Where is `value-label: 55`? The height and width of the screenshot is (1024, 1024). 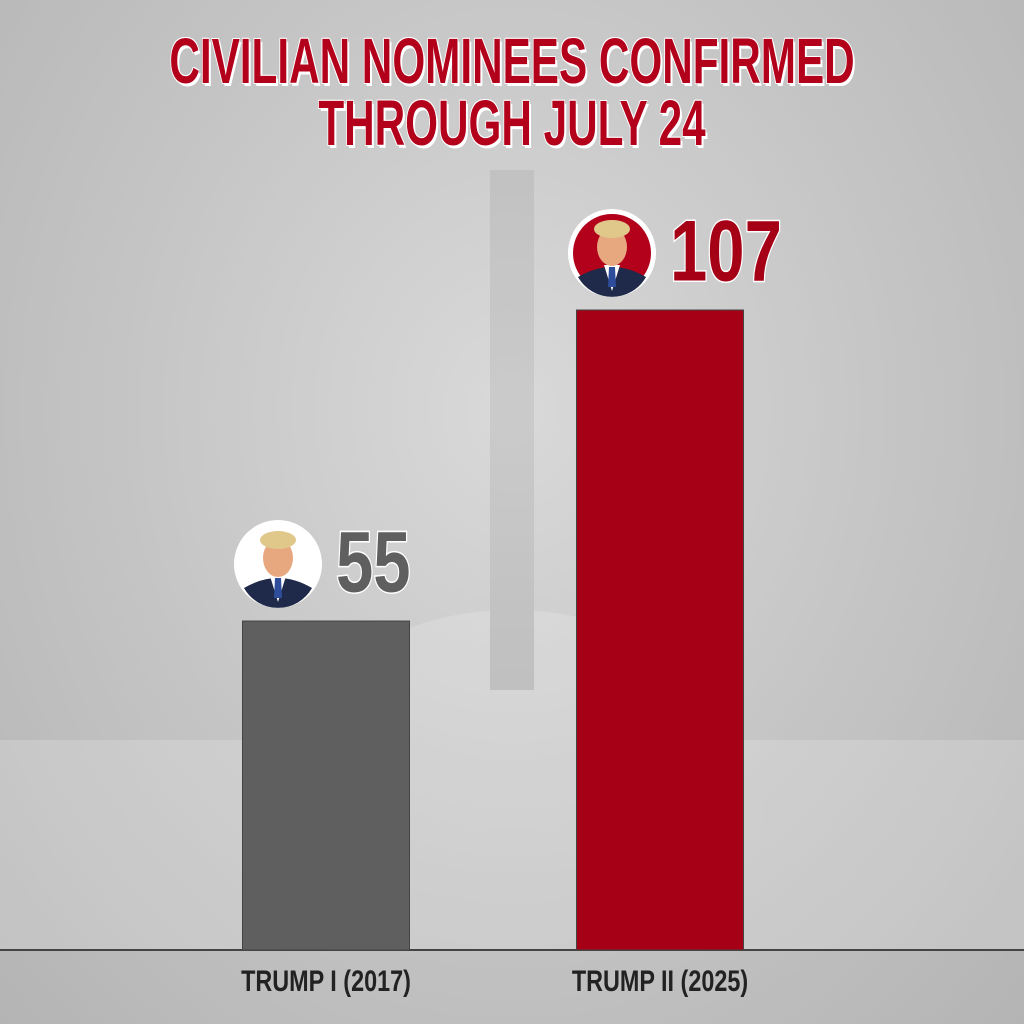 value-label: 55 is located at coordinates (373, 563).